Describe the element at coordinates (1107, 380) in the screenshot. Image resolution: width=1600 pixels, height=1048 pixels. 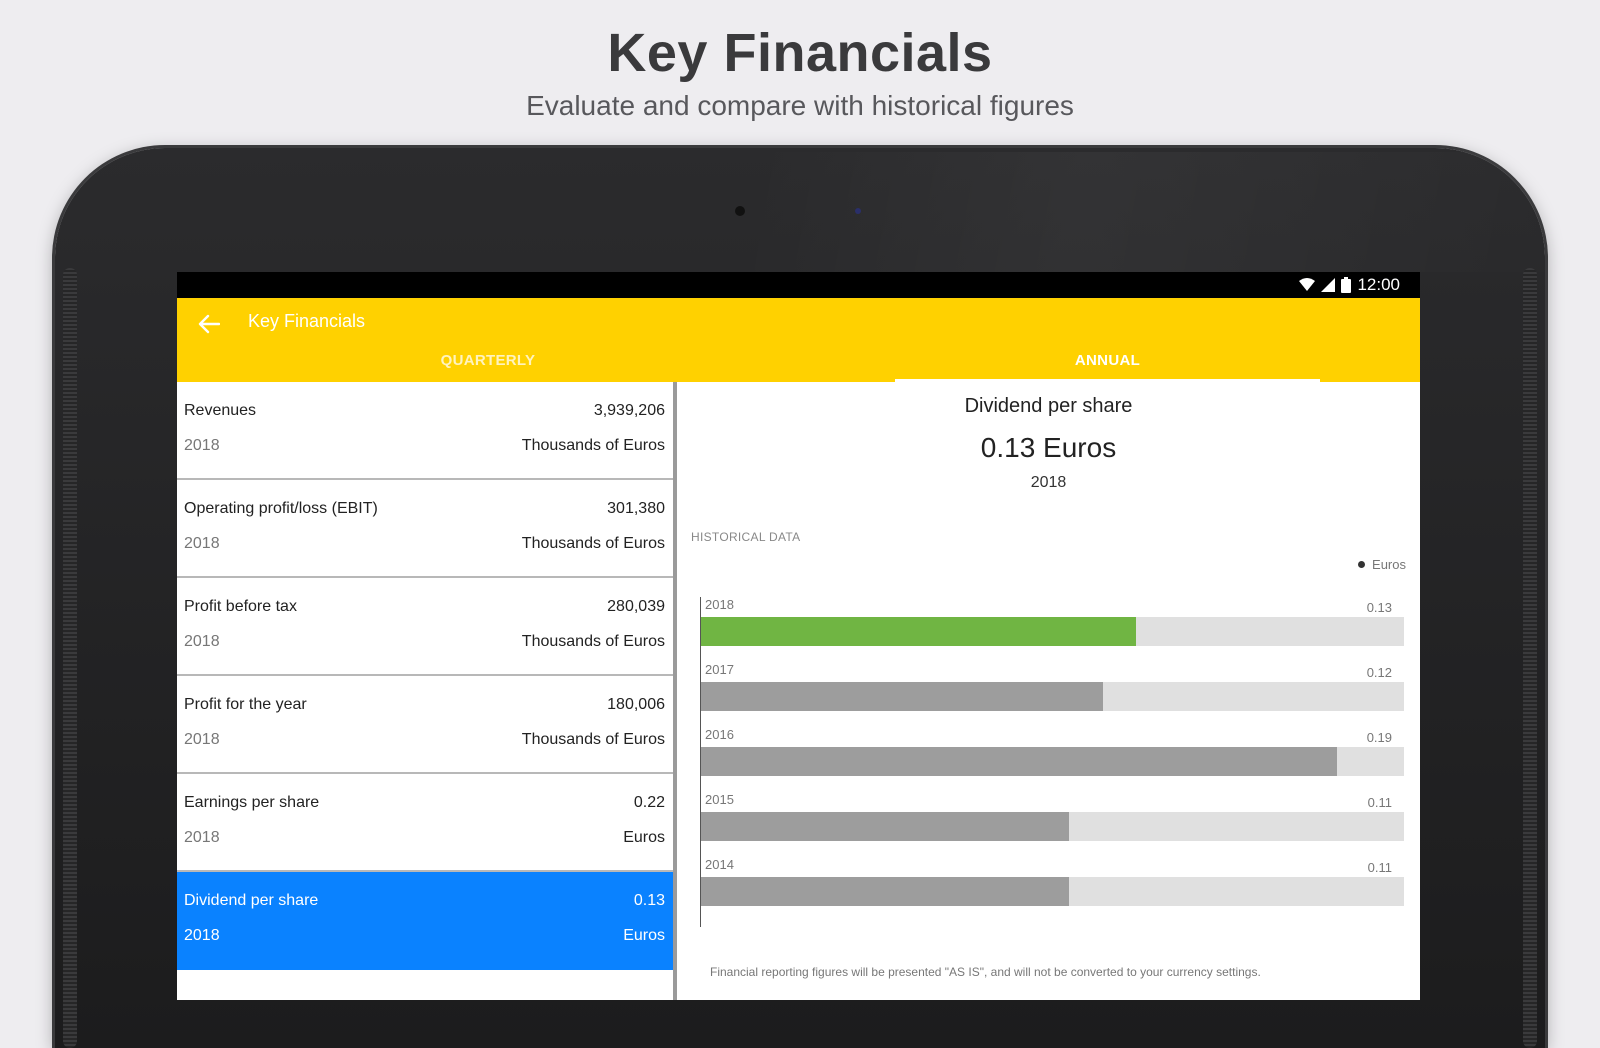
I see `tab-indicator` at that location.